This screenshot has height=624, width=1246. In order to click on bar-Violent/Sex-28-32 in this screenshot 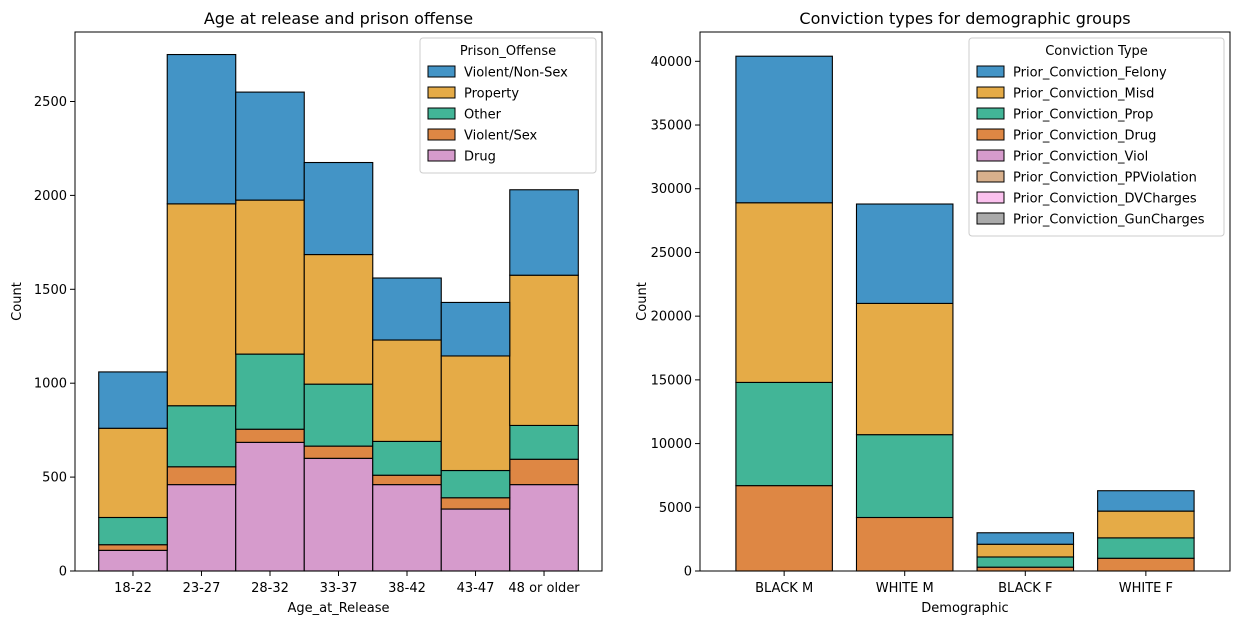, I will do `click(270, 435)`.